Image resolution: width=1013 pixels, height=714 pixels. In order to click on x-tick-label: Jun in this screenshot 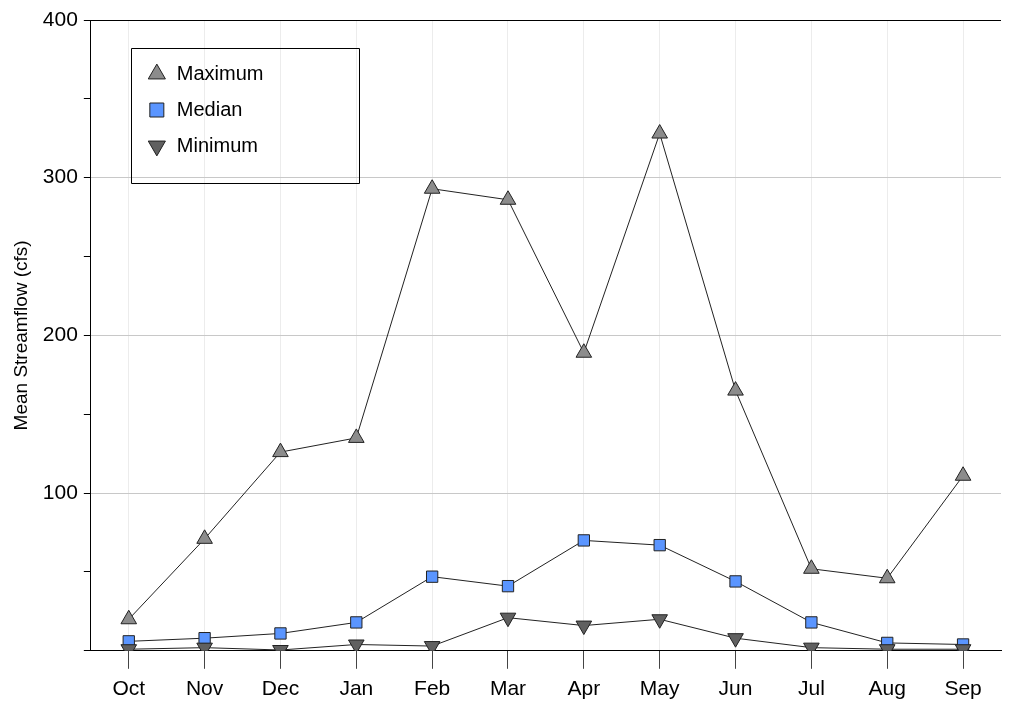, I will do `click(735, 688)`.